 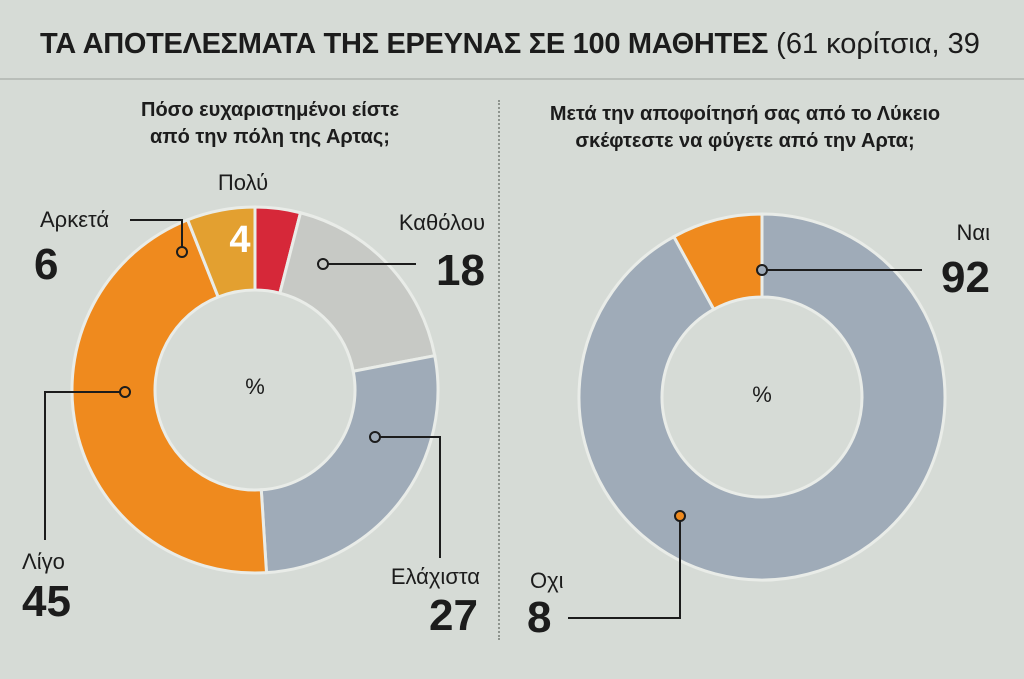 What do you see at coordinates (762, 394) in the screenshot?
I see `chart-2-center-label: %` at bounding box center [762, 394].